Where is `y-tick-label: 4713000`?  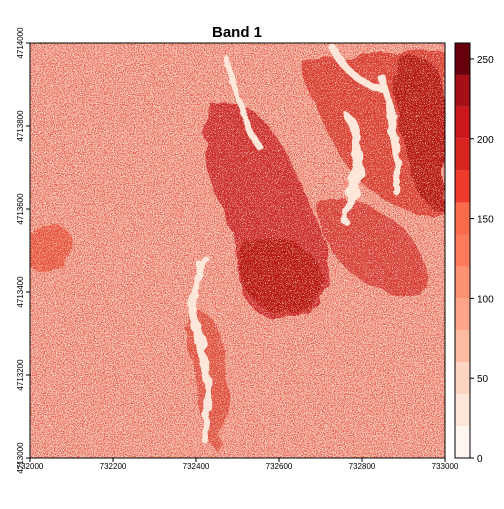 y-tick-label: 4713000 is located at coordinates (20, 458).